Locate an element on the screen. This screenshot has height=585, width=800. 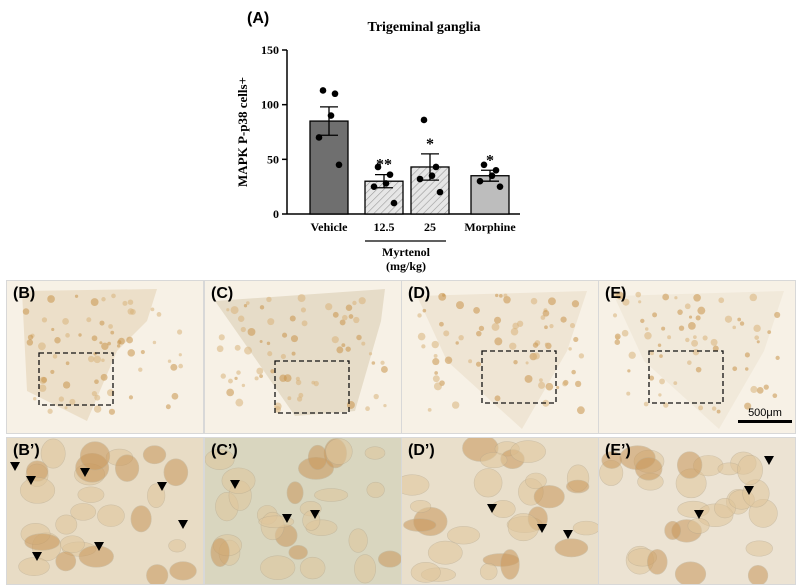
micrograph-zoom-3: (D’) is located at coordinates (500, 511).